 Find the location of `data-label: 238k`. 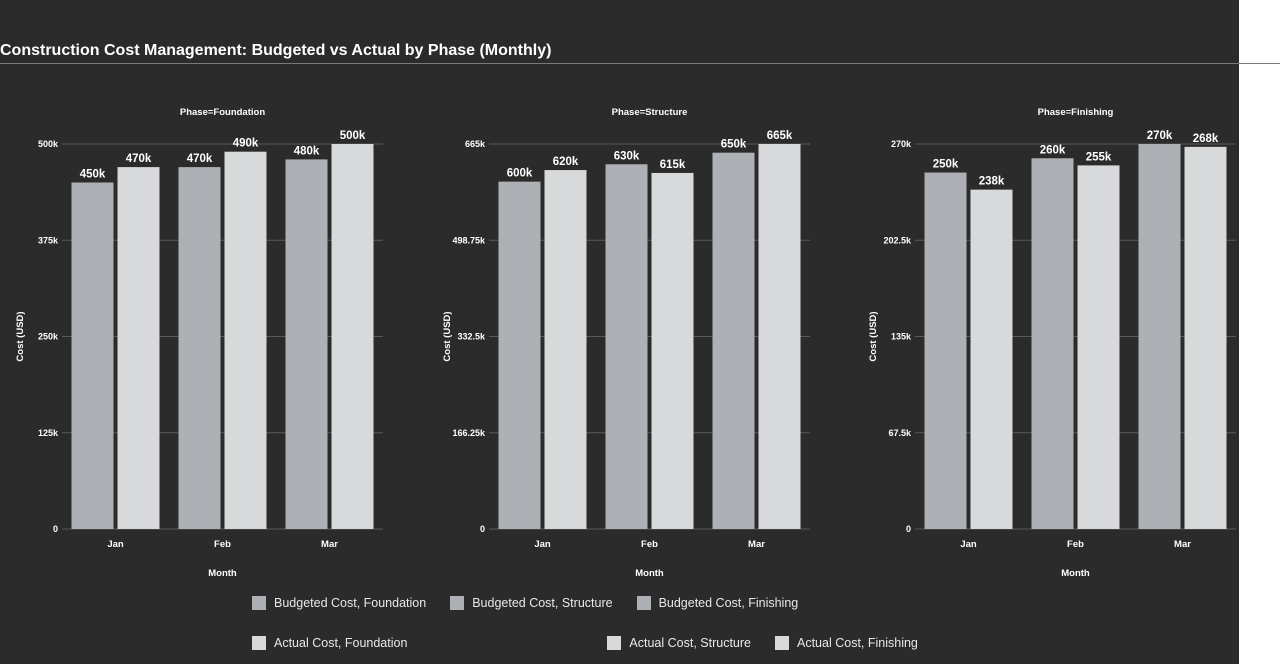

data-label: 238k is located at coordinates (992, 182).